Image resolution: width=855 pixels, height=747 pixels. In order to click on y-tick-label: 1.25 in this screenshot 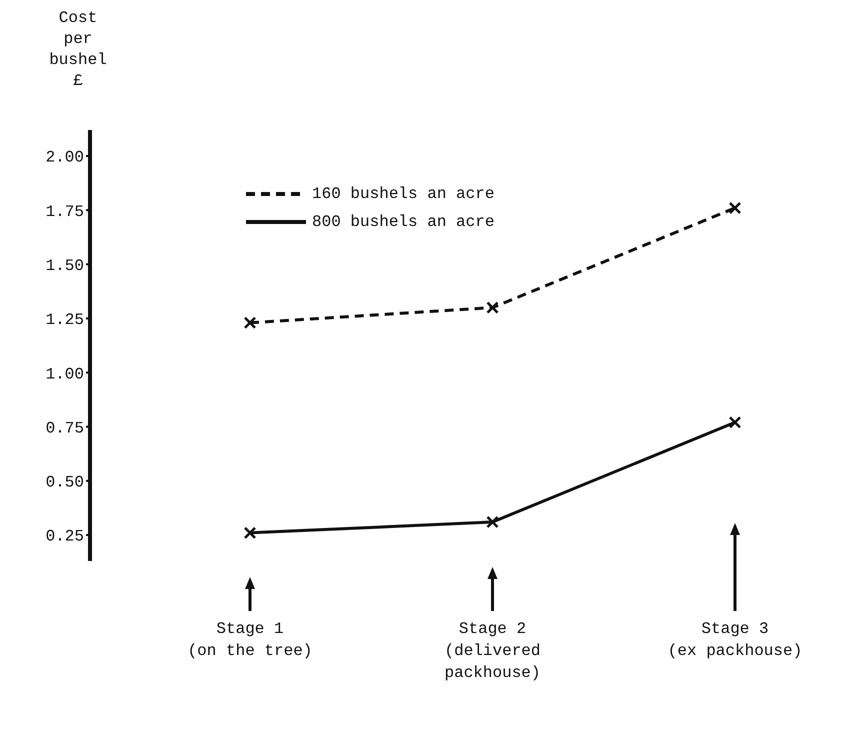, I will do `click(65, 320)`.